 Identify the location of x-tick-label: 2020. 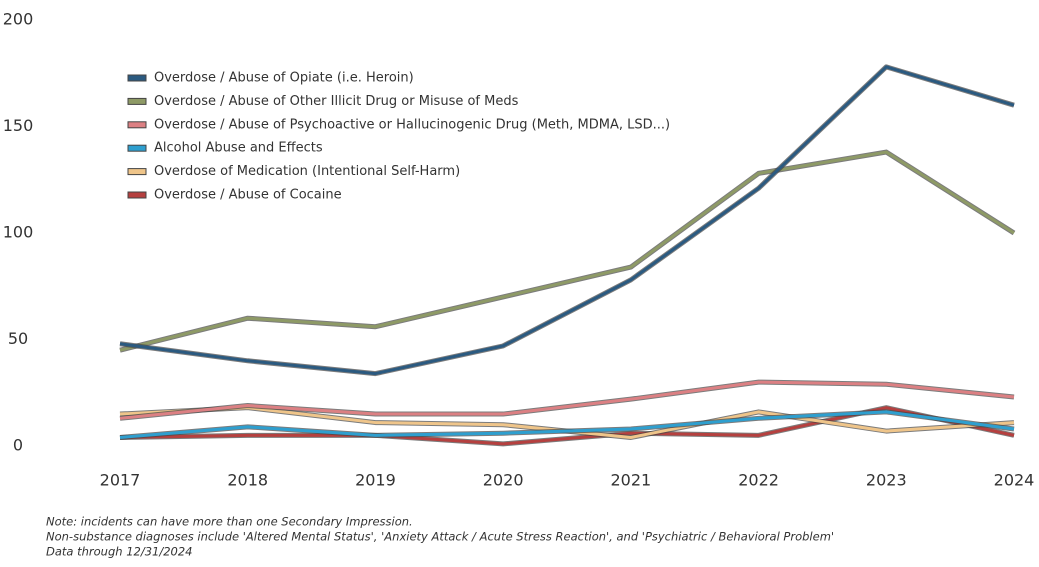
(503, 480).